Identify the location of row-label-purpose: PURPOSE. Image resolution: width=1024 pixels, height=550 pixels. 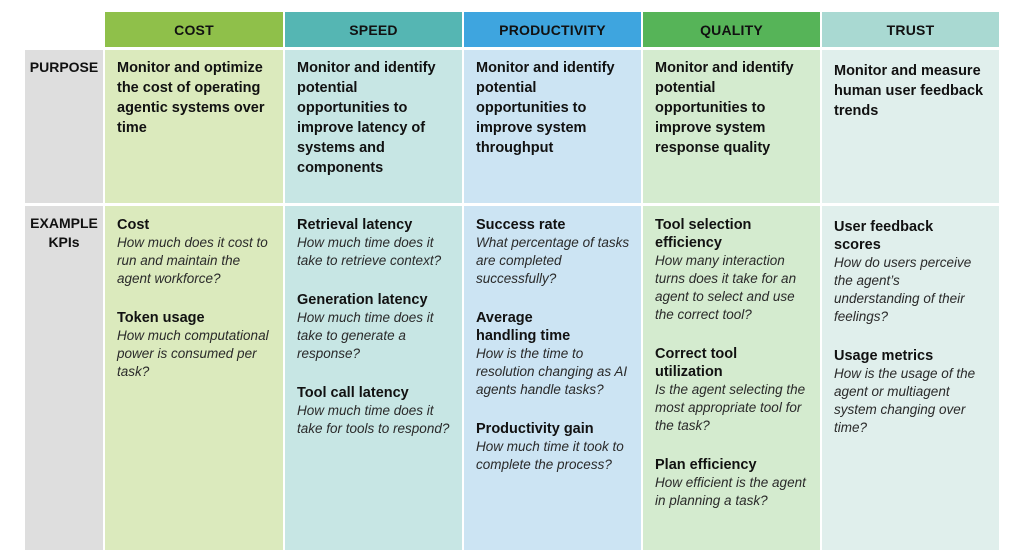
(64, 126).